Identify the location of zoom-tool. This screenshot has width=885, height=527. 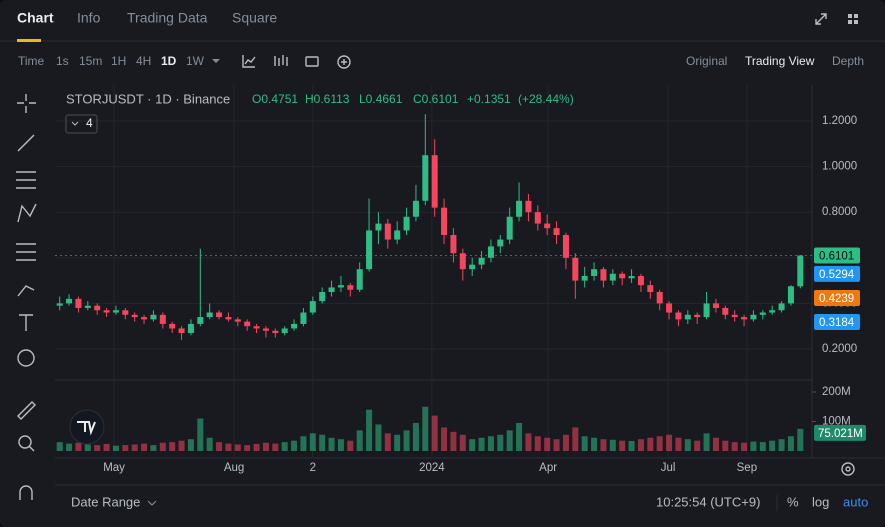
(25, 442).